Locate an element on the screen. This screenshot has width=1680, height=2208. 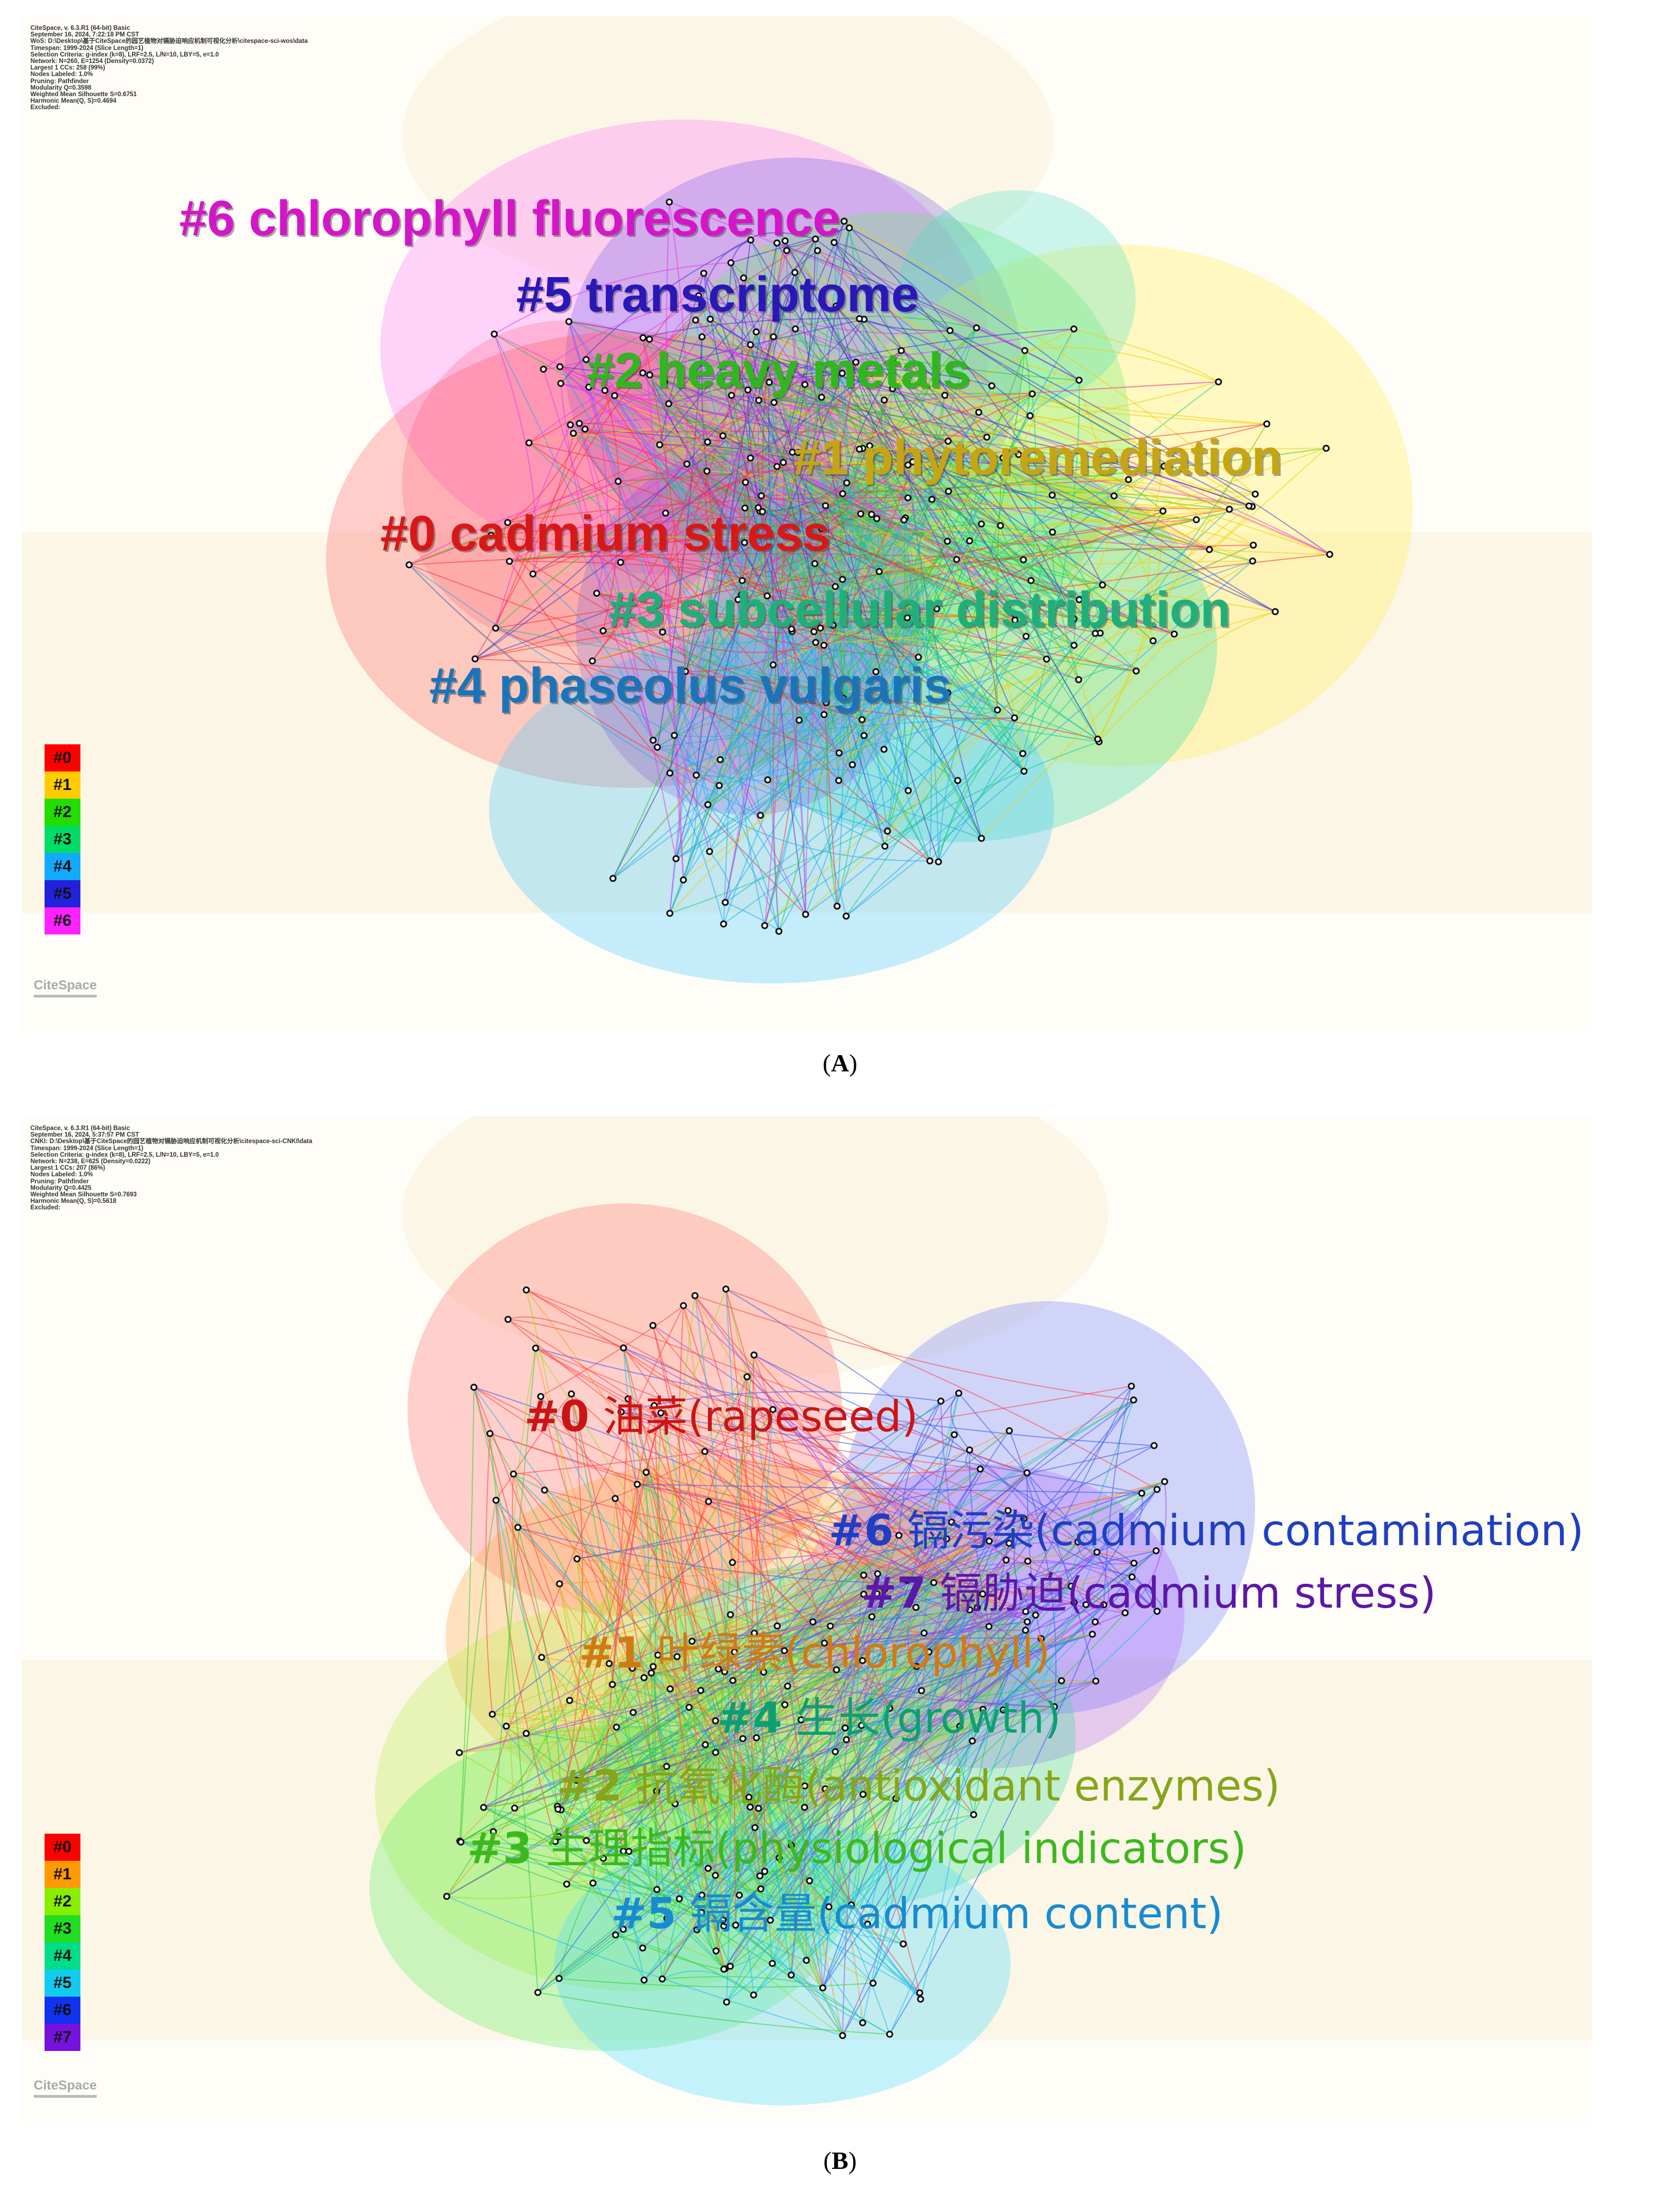
cluster-number: #0 is located at coordinates (557, 1417).